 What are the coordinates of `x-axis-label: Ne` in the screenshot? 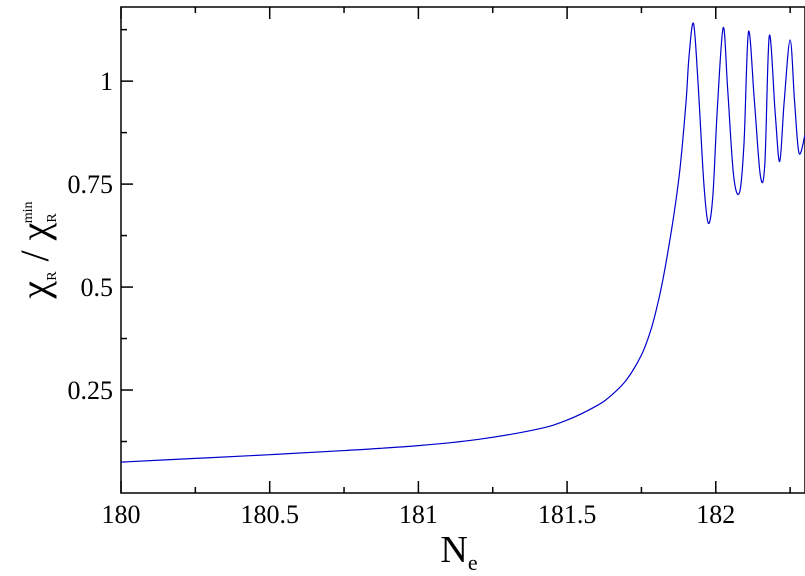 It's located at (458, 552).